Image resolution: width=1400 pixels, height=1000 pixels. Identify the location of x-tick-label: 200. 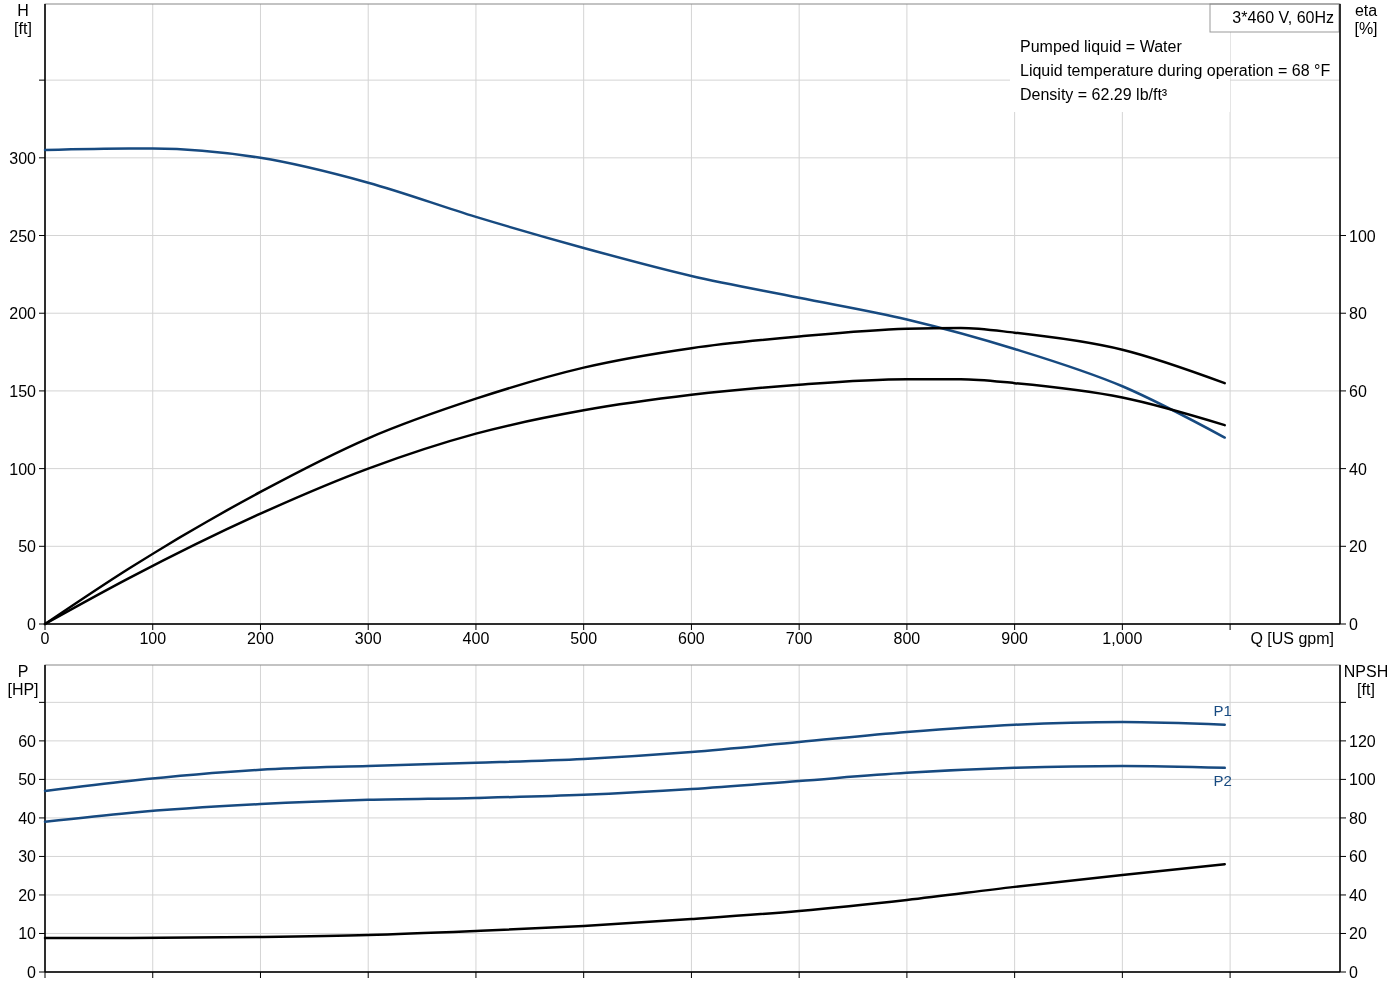
(260, 638).